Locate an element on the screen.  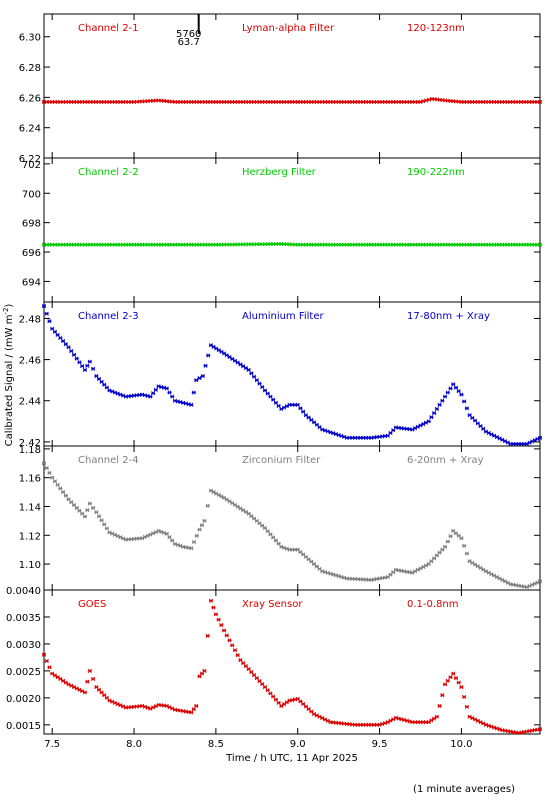
y-tick-label: 0.0040 is located at coordinates (23, 591).